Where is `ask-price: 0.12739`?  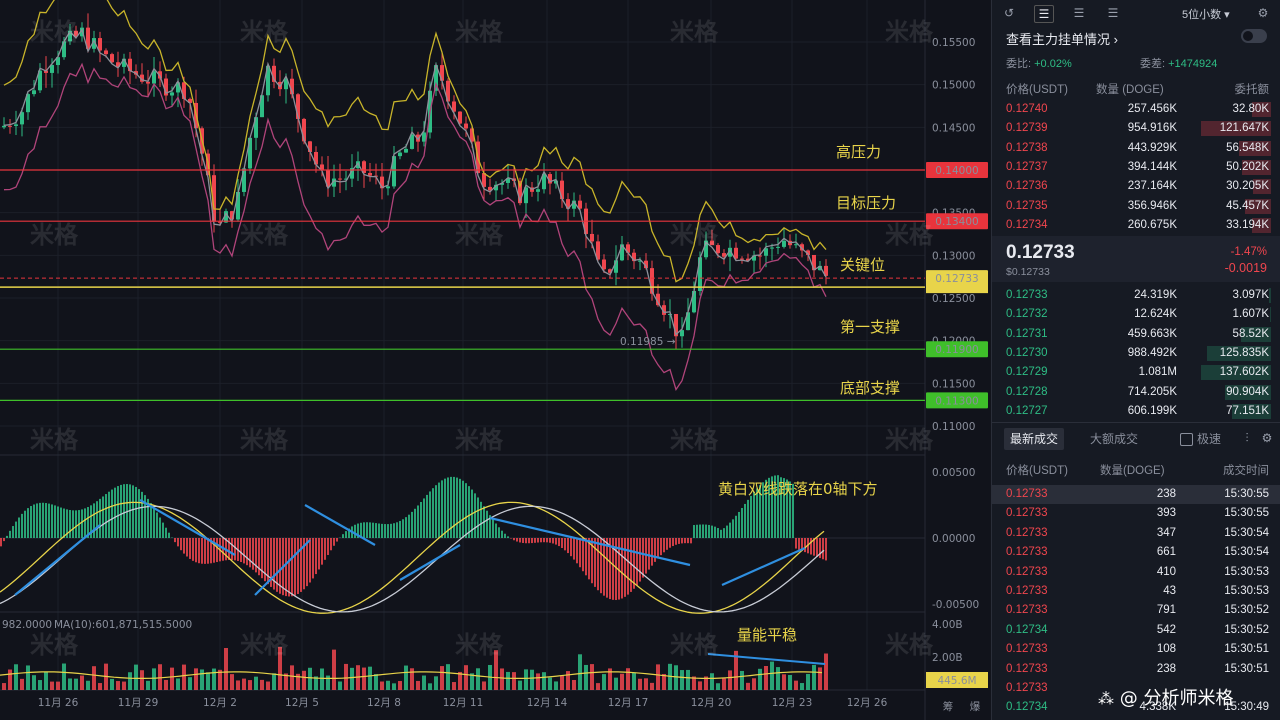 ask-price: 0.12739 is located at coordinates (1027, 128).